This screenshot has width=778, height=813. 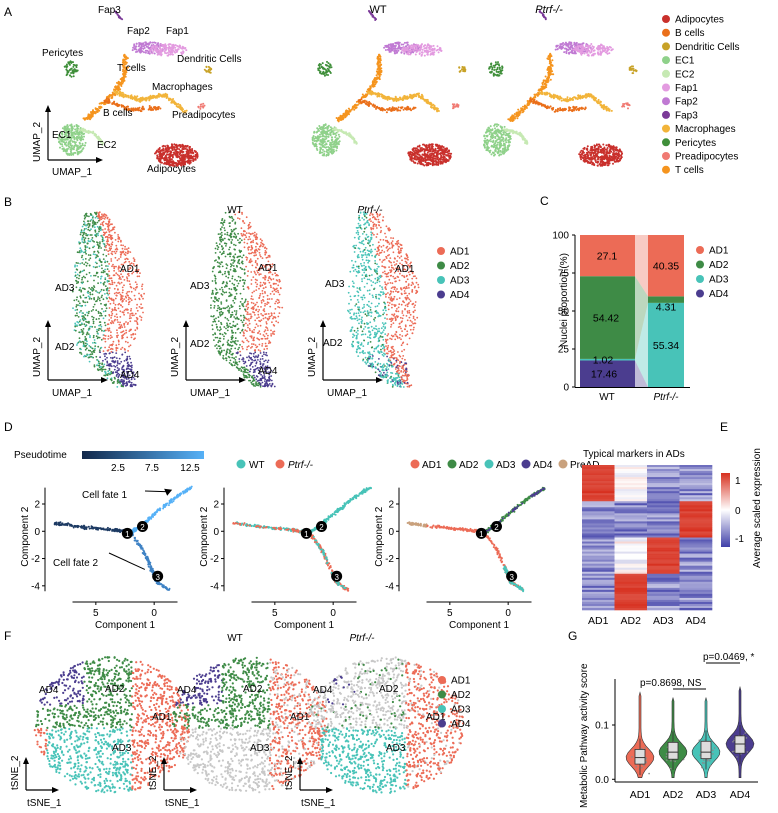 I want to click on tick-label: 0.1, so click(x=602, y=726).